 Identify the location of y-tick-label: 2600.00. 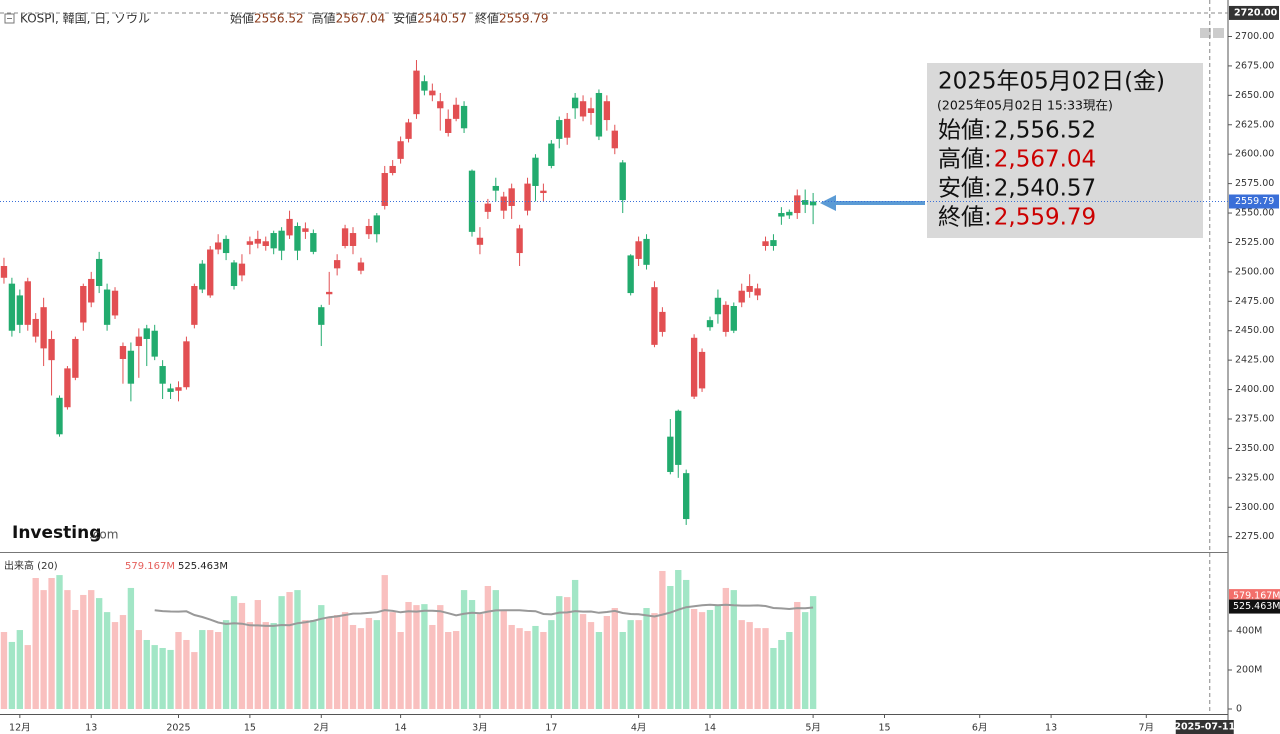
(1254, 154).